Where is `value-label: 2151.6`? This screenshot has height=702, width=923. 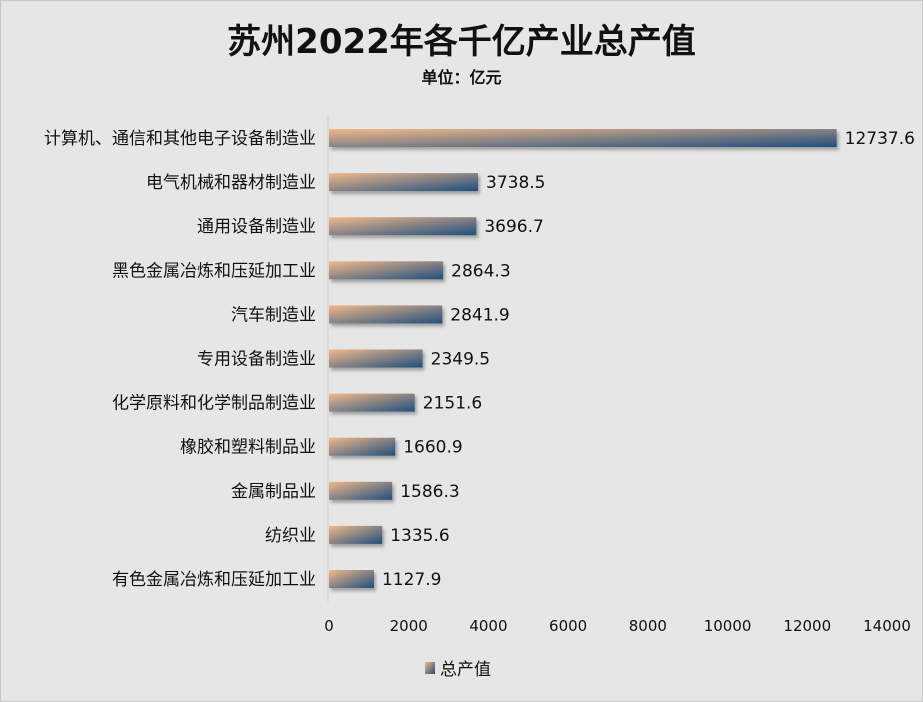
value-label: 2151.6 is located at coordinates (452, 404).